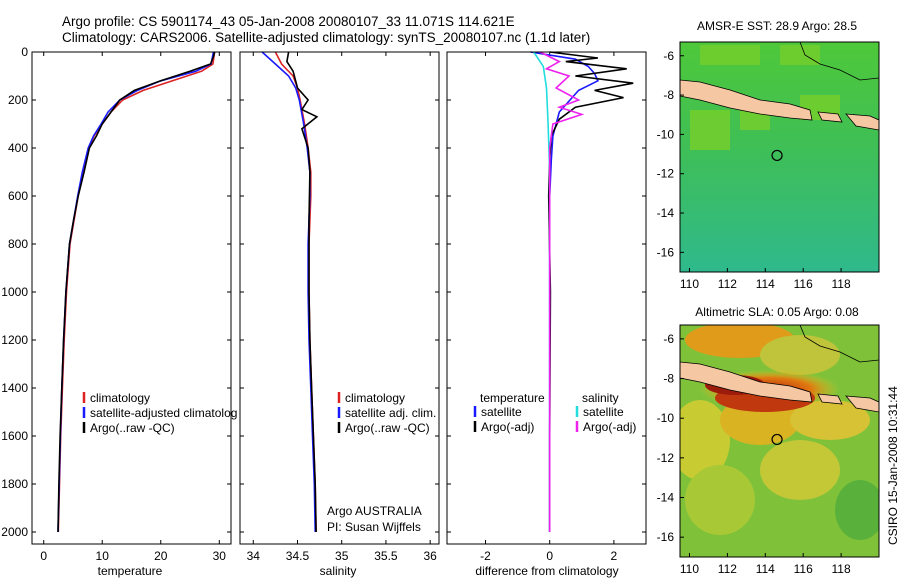  I want to click on y-tick-label: 1400, so click(14, 388).